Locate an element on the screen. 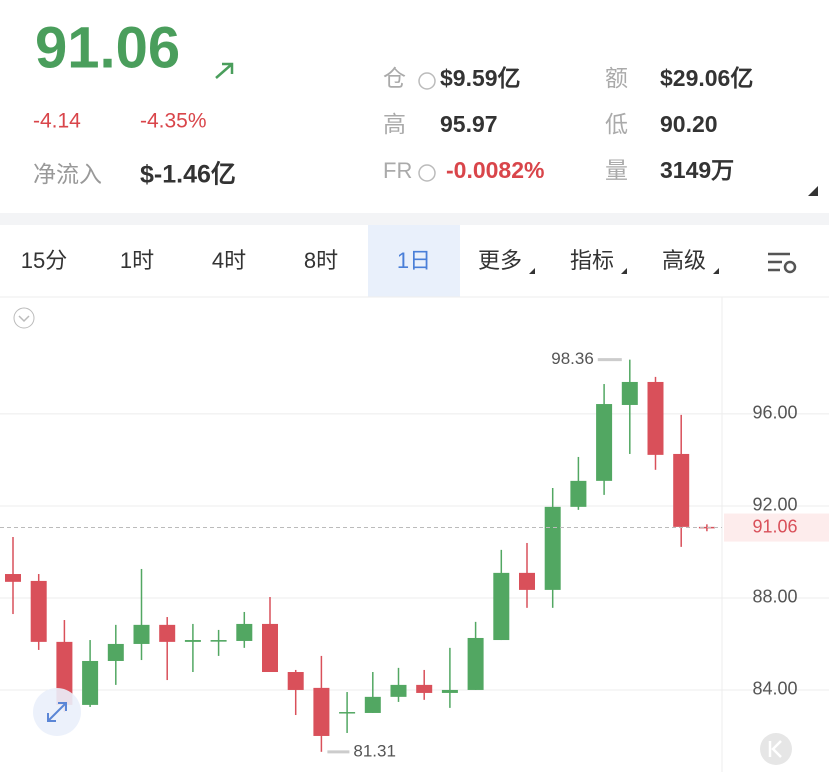 The width and height of the screenshot is (829, 772). tab: 1日 is located at coordinates (414, 260).